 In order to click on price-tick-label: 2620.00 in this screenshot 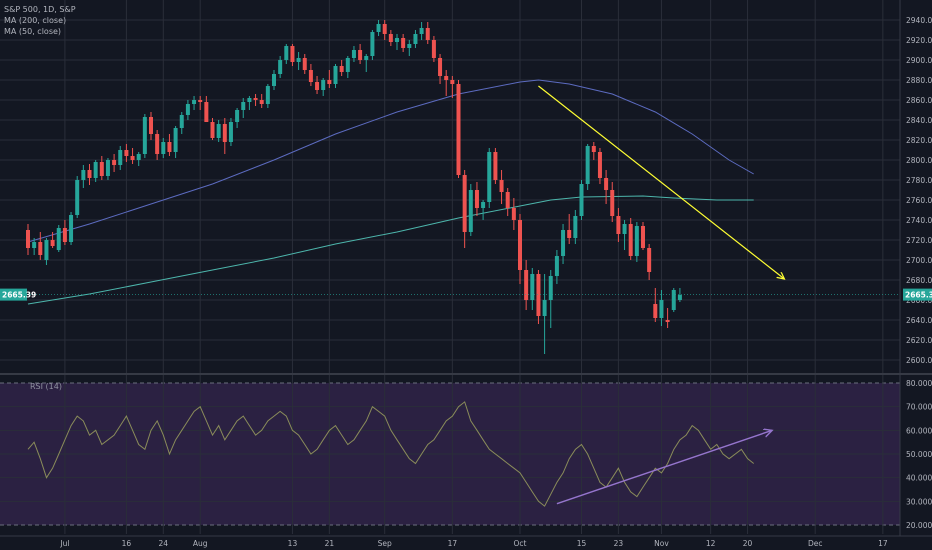, I will do `click(919, 340)`.